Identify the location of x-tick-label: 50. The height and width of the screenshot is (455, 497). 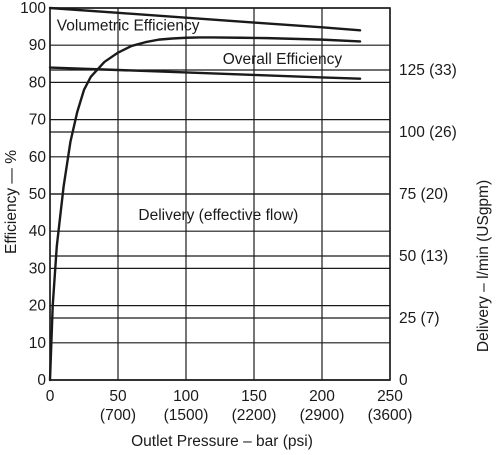
(118, 396).